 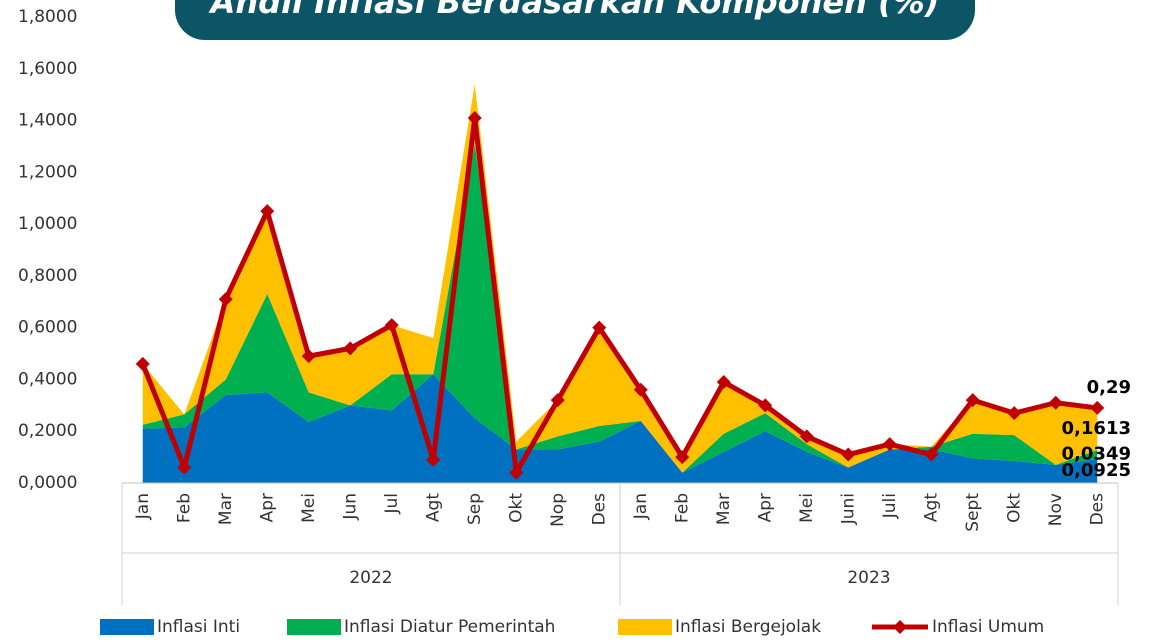 I want to click on y-tick-label: 1,8000, so click(x=47, y=17).